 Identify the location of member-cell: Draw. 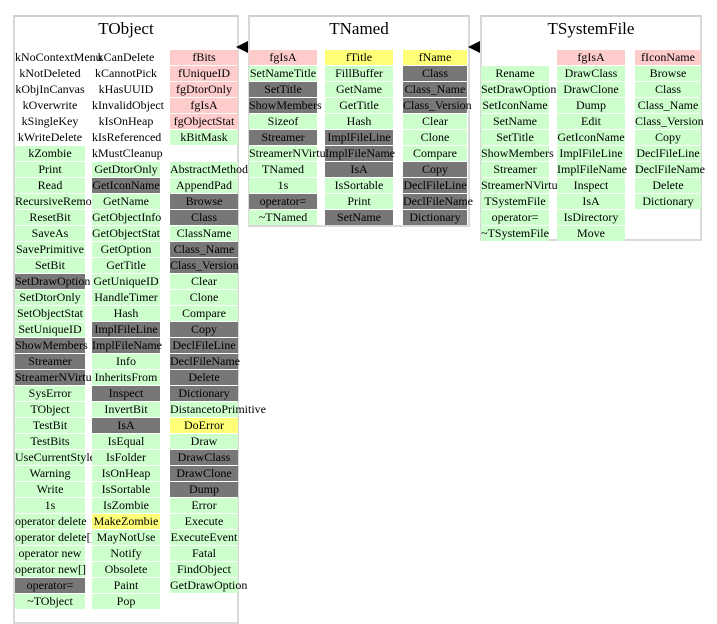
(204, 441).